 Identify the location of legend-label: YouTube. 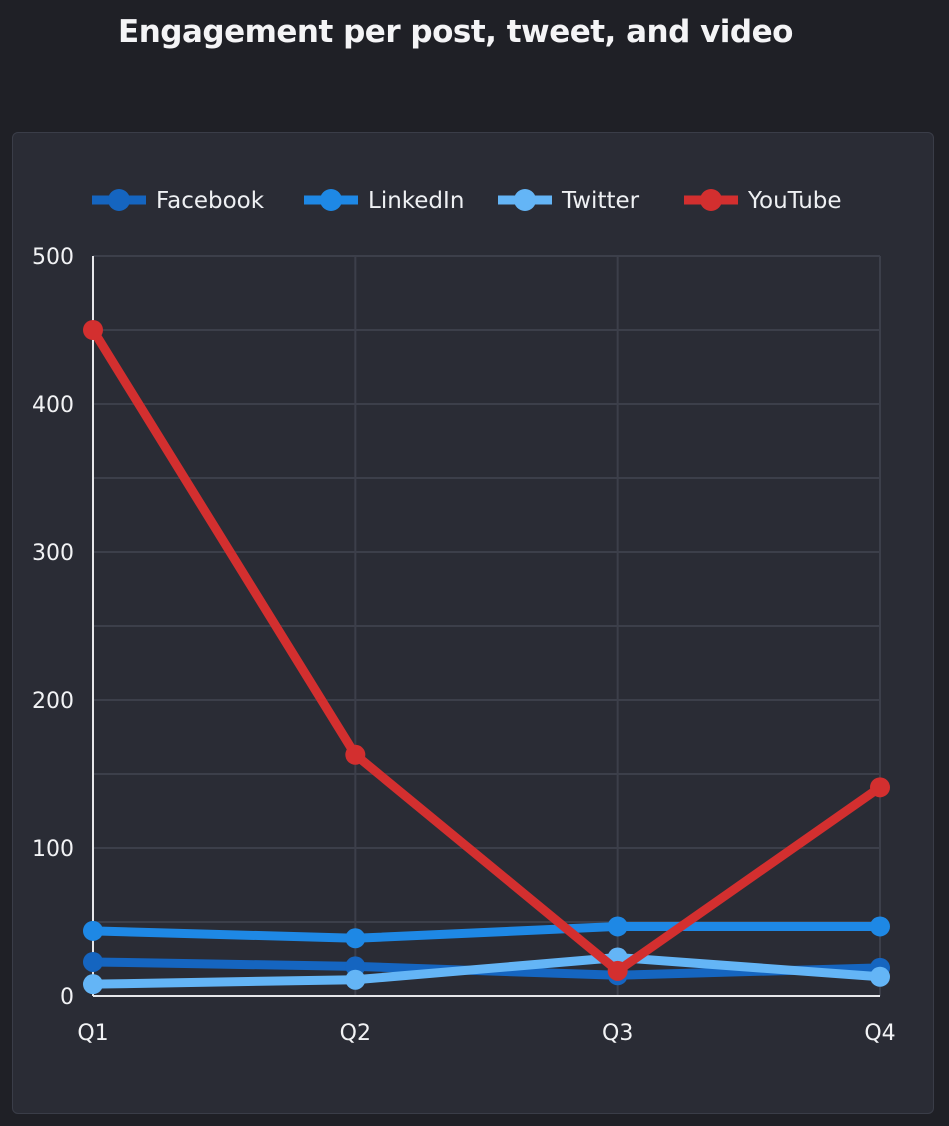
(794, 201).